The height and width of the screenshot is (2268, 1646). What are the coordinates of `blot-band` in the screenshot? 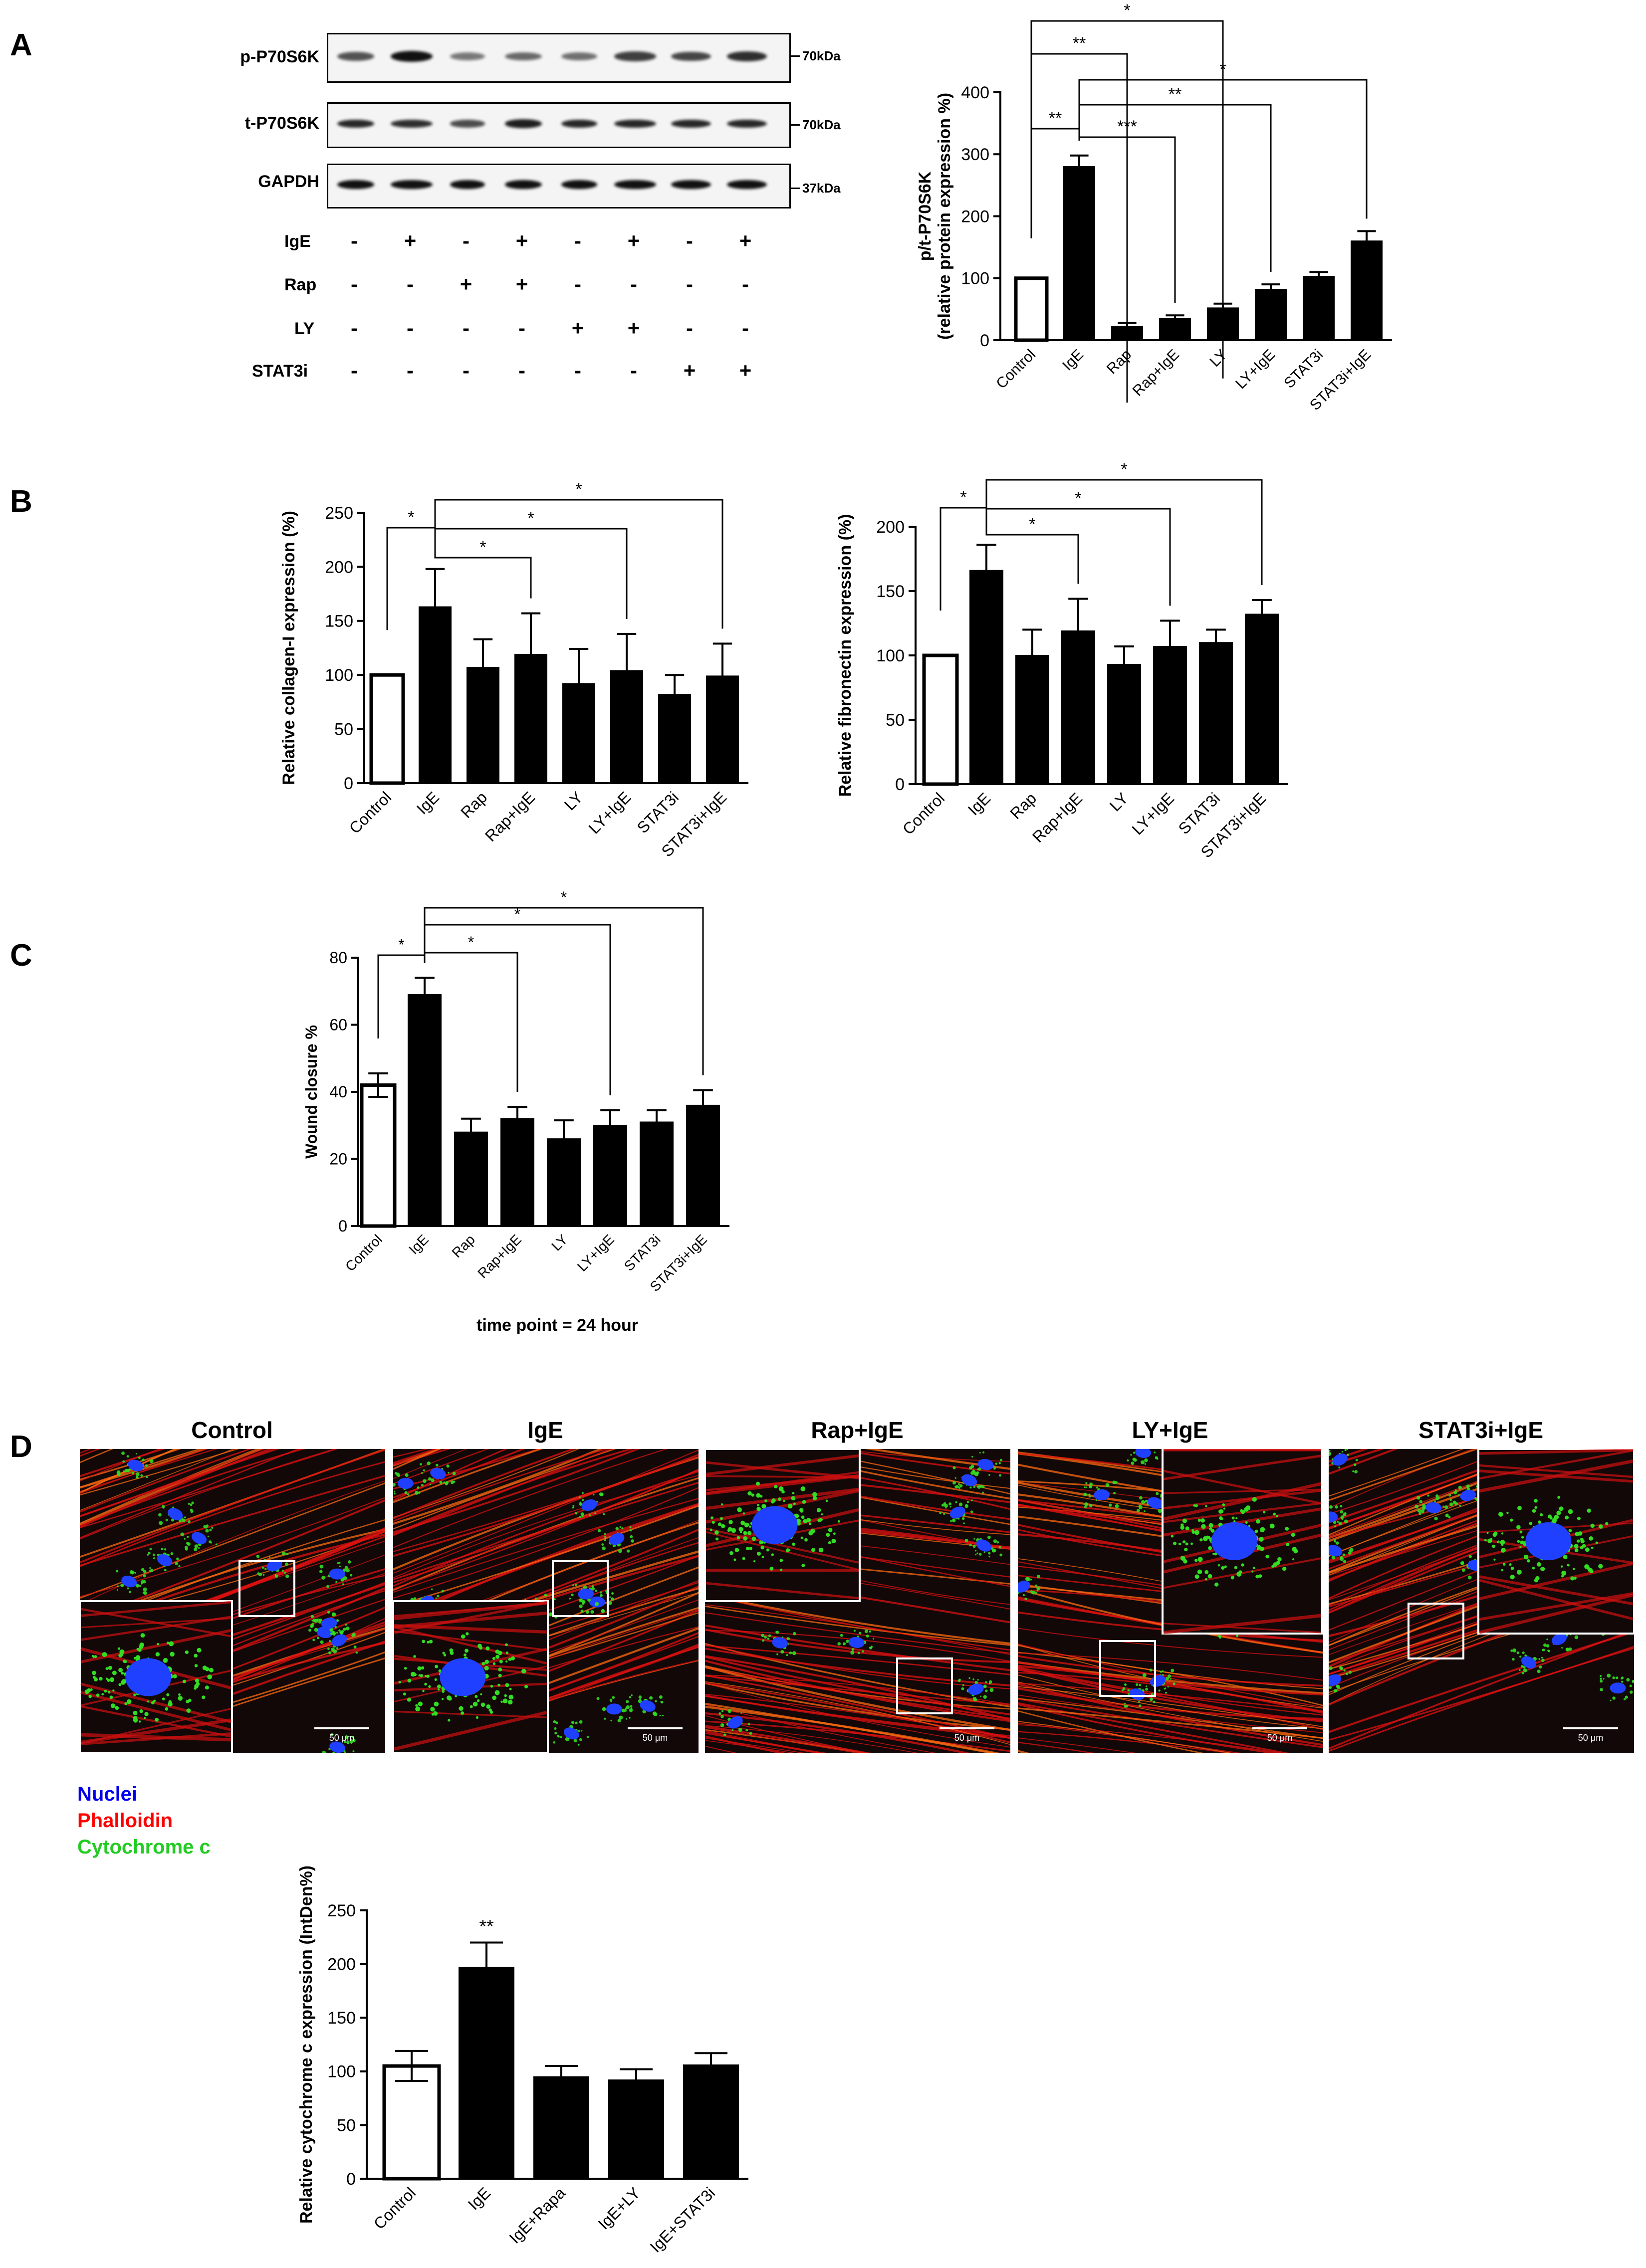 It's located at (523, 57).